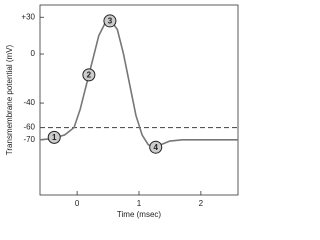 This screenshot has width=320, height=240. I want to click on x-tick-label: 2, so click(201, 203).